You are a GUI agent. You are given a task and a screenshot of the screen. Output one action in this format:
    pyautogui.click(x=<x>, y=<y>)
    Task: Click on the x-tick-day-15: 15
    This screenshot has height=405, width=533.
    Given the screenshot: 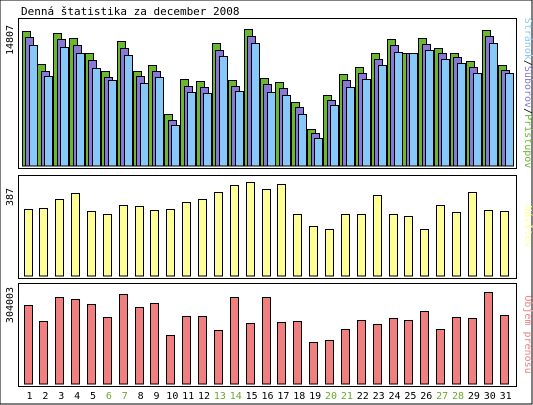 What is the action you would take?
    pyautogui.click(x=252, y=396)
    